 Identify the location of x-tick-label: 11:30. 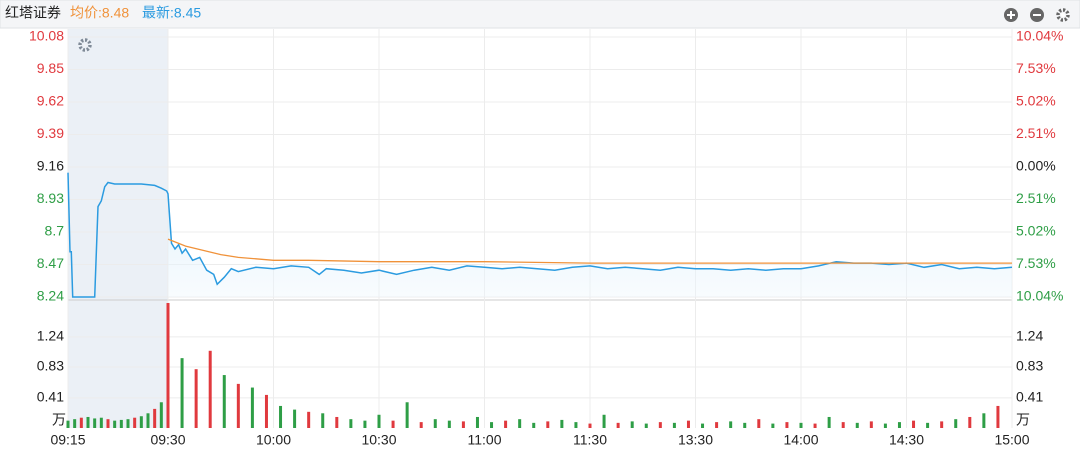
(590, 440).